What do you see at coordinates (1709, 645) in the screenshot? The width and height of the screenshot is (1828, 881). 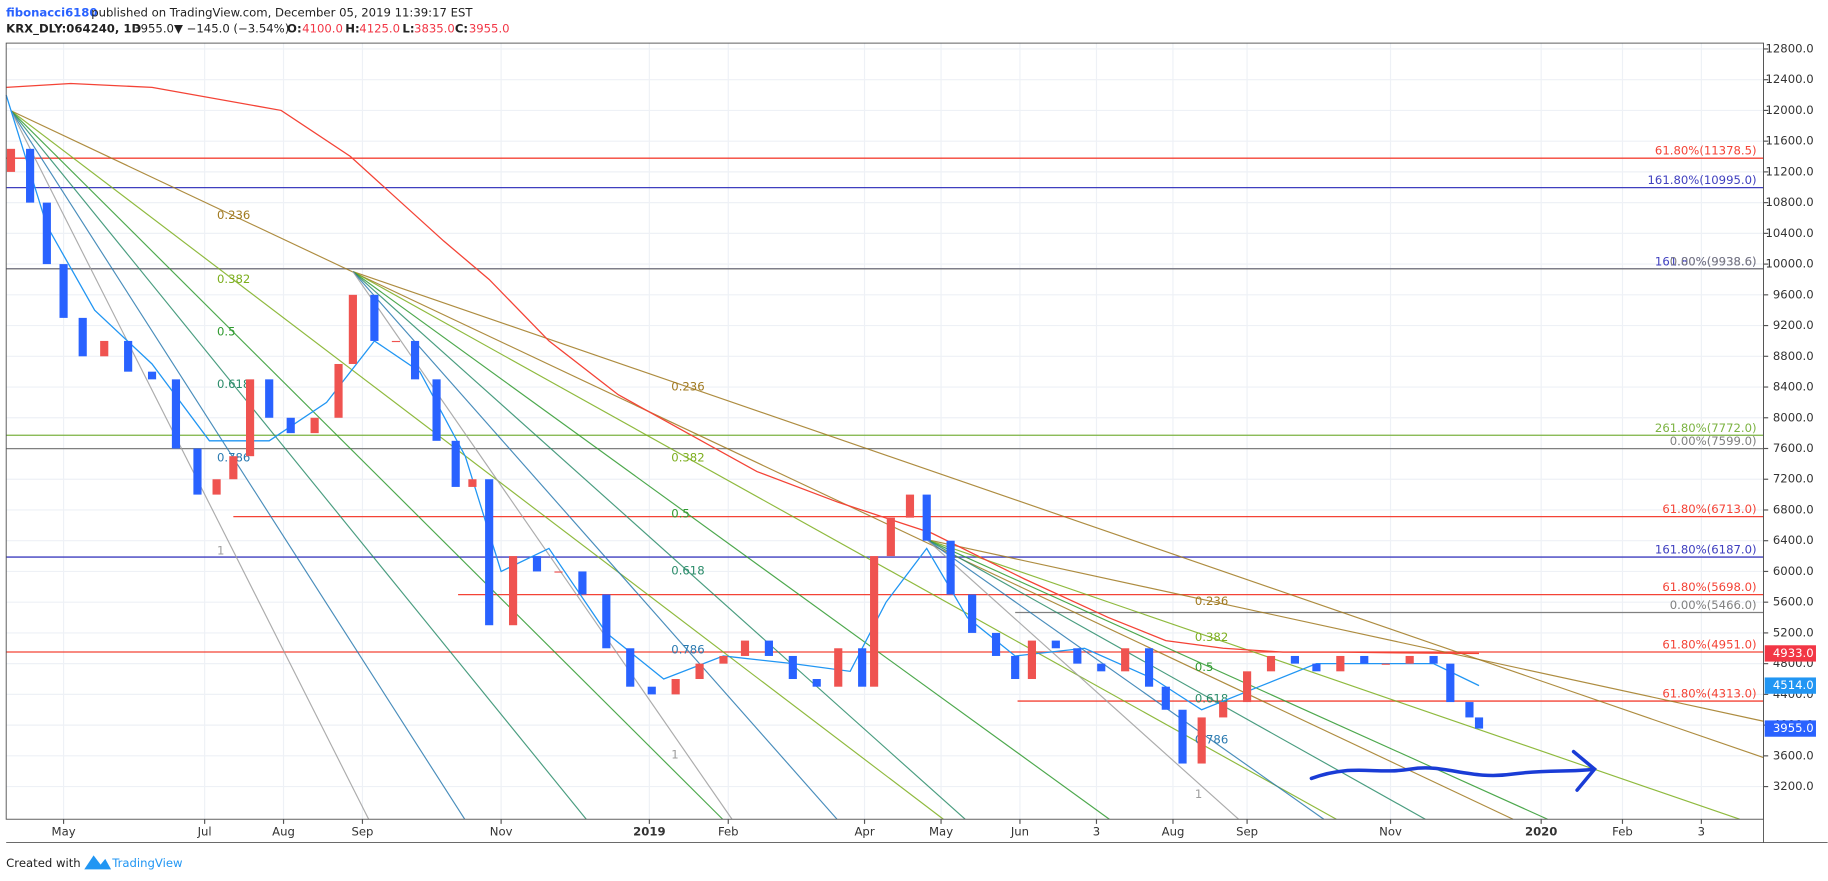 I see `fib-level-label: 61.80%(4951.0)` at bounding box center [1709, 645].